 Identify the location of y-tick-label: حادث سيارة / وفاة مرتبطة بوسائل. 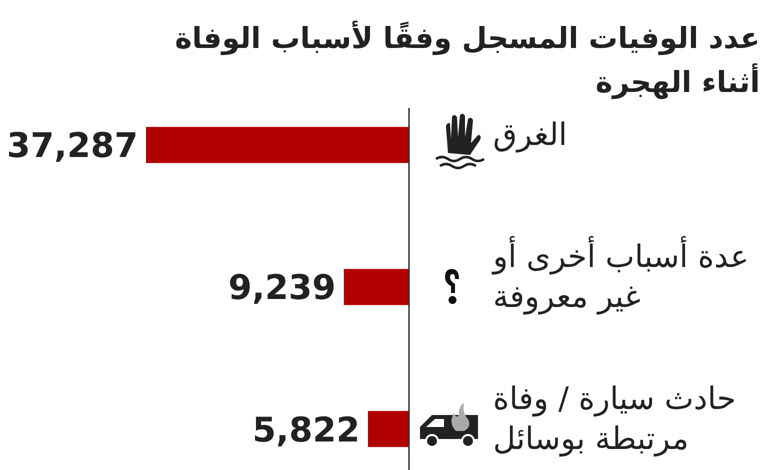
(614, 419).